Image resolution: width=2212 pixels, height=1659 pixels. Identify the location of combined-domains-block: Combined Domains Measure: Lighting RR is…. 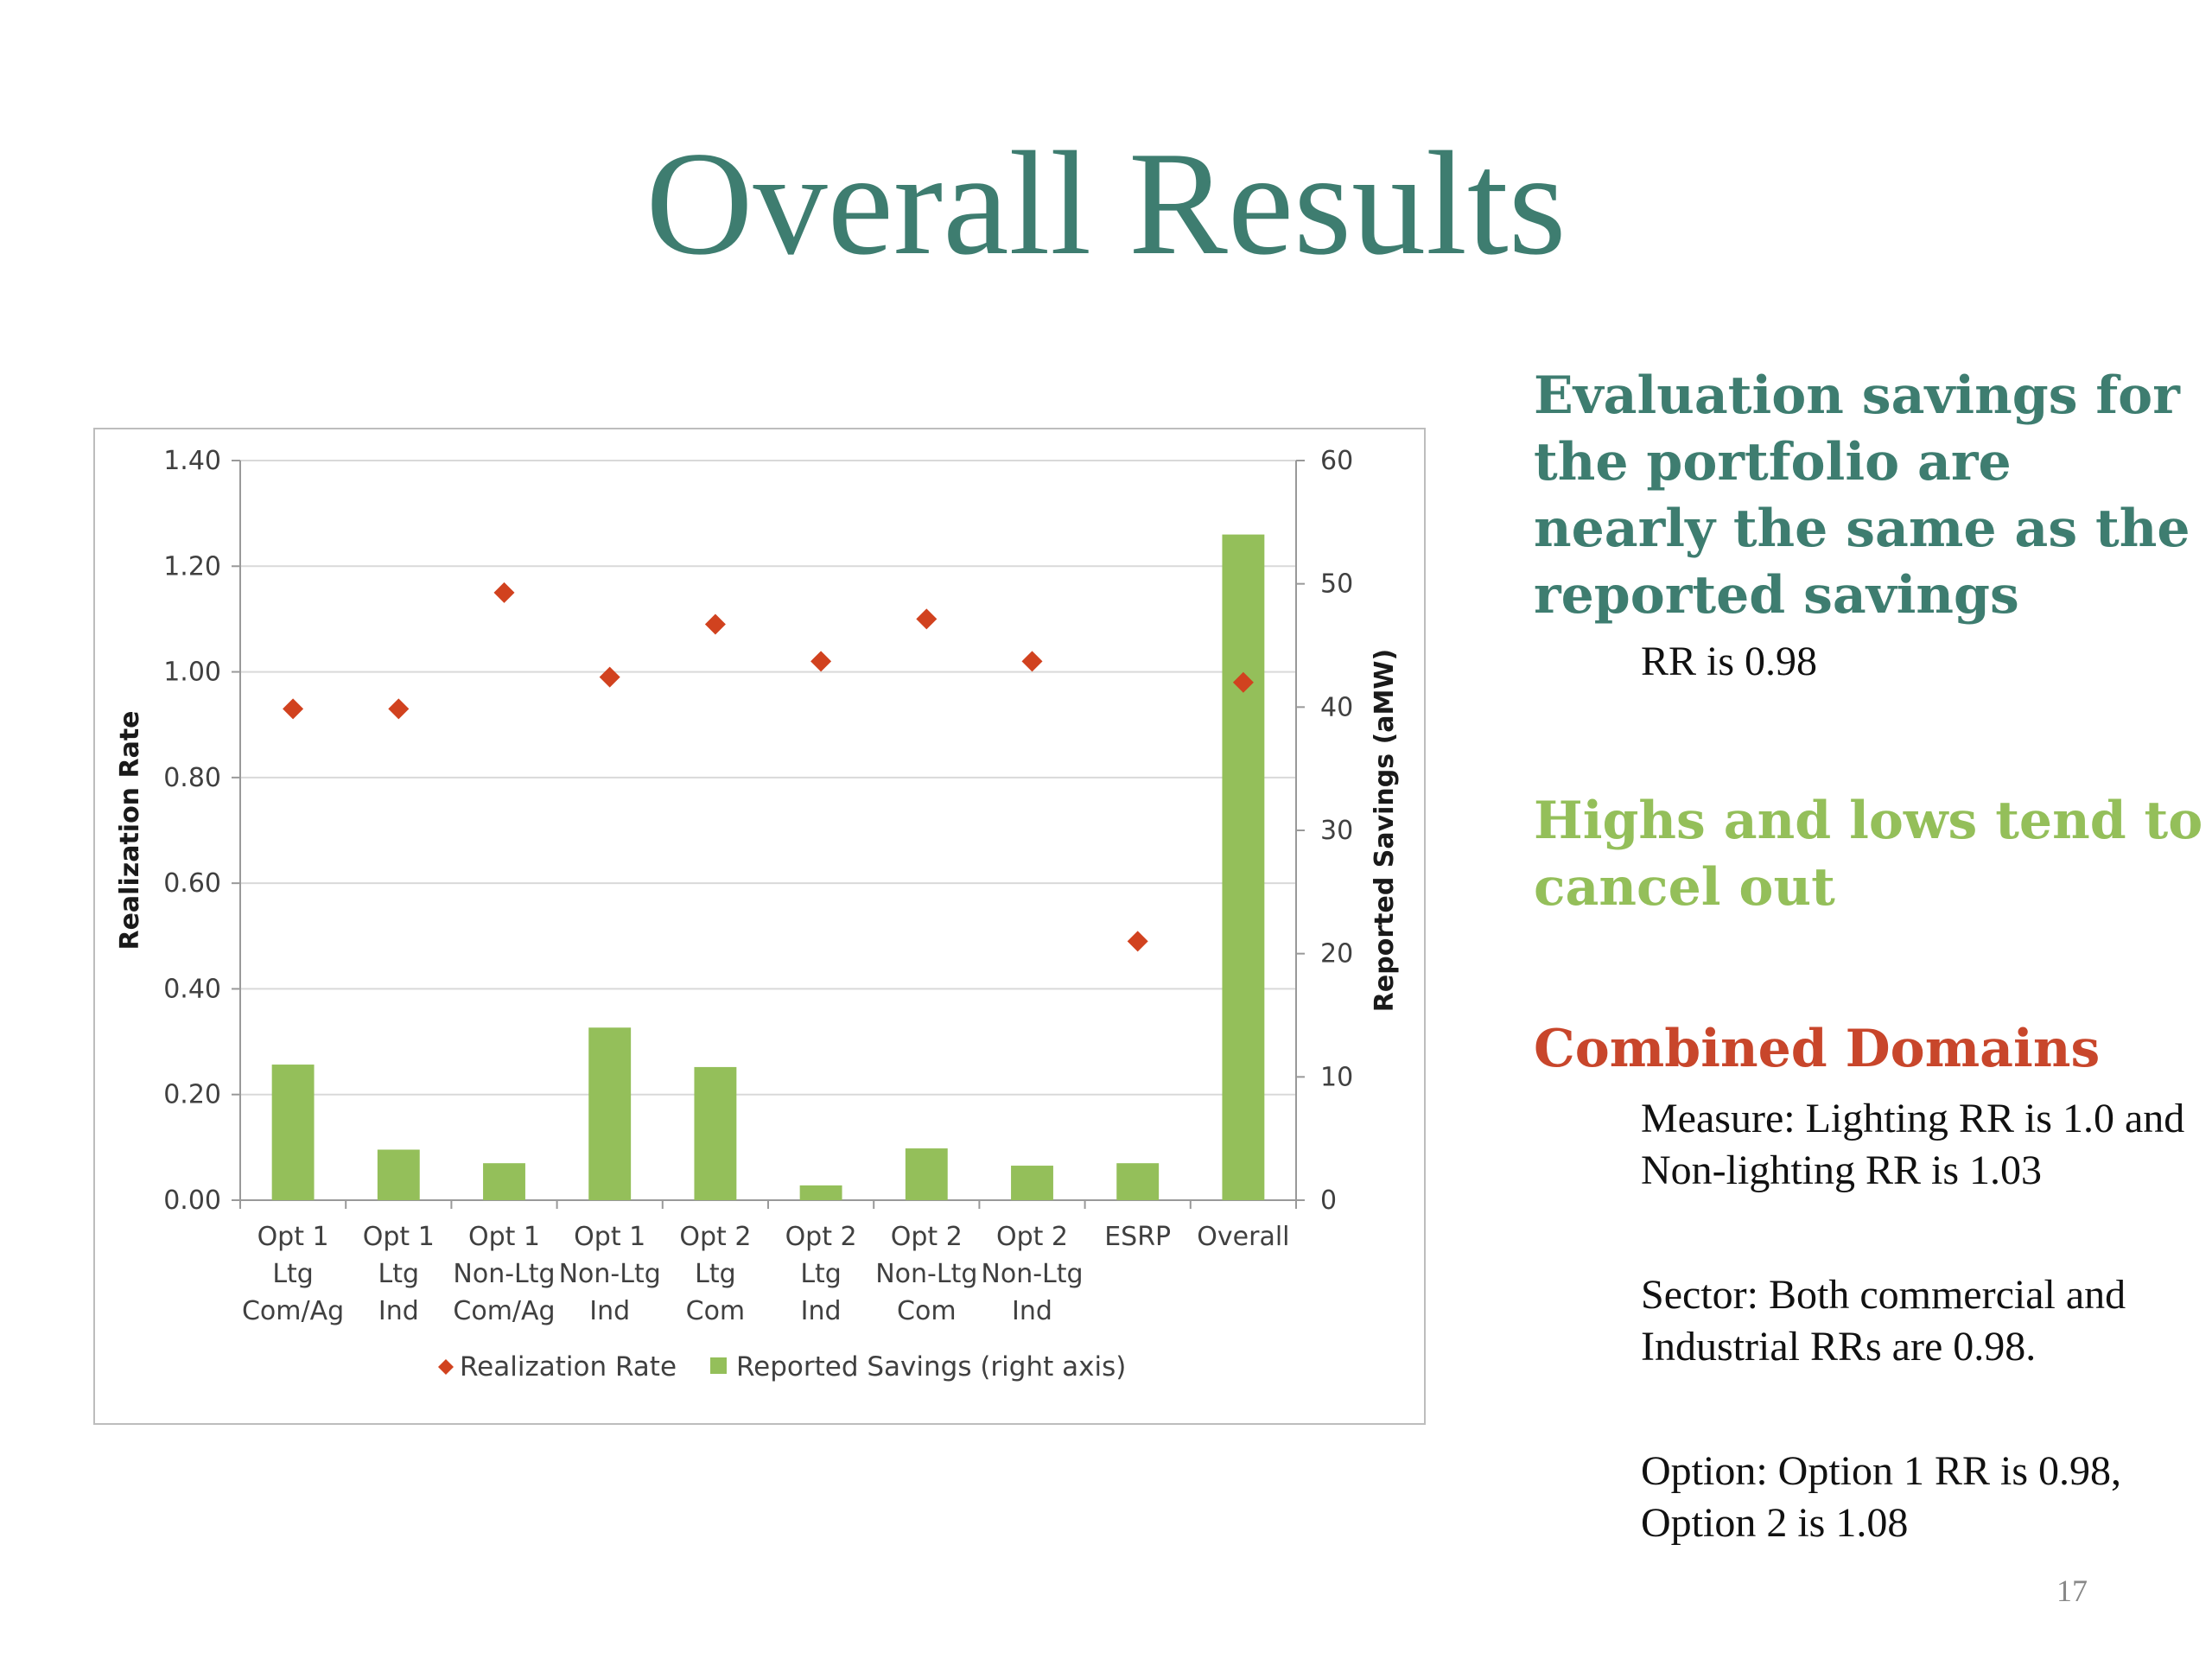
(1871, 1282).